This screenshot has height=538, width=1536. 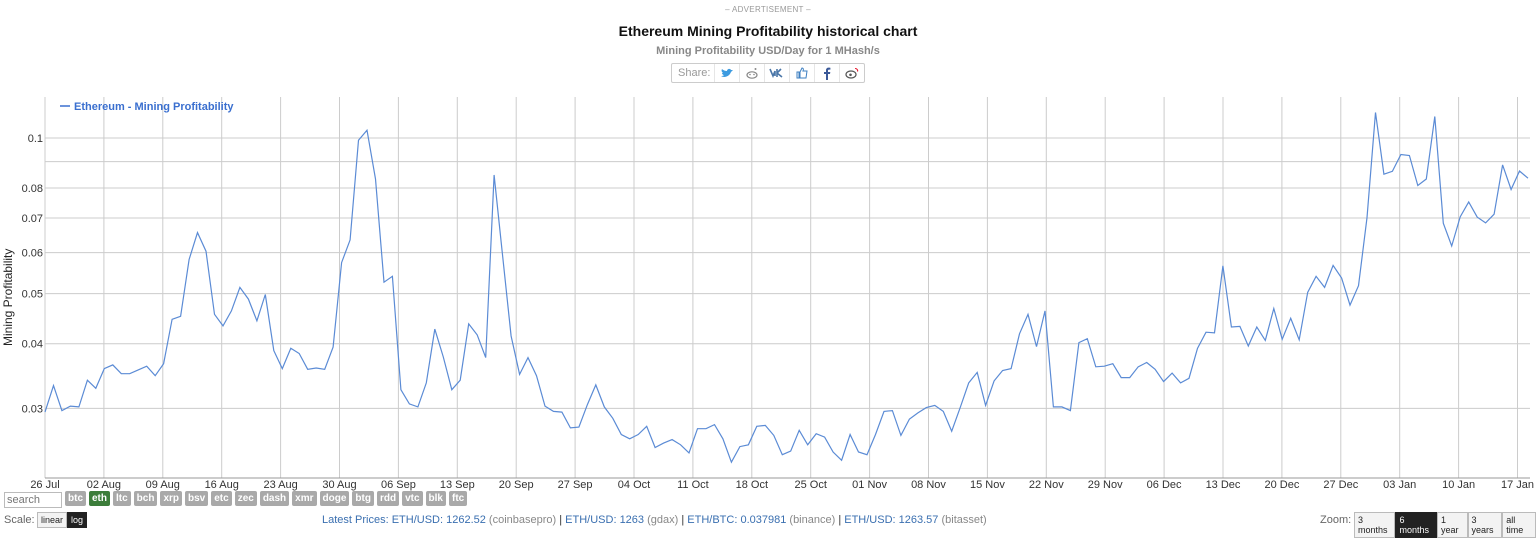 I want to click on zoom-button-3-years: 3 years, so click(x=1485, y=525).